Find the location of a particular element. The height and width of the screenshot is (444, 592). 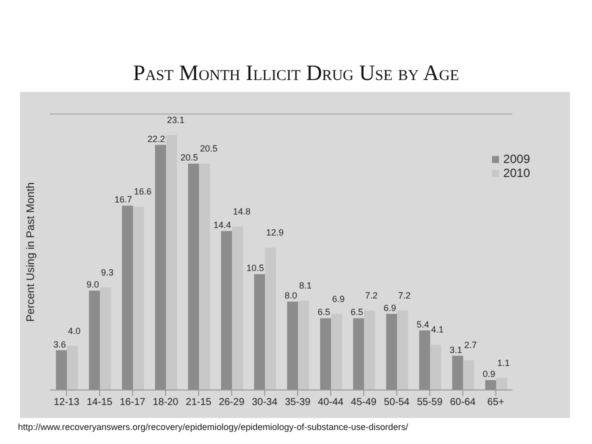

x-tick-label: 12-13 is located at coordinates (67, 402).